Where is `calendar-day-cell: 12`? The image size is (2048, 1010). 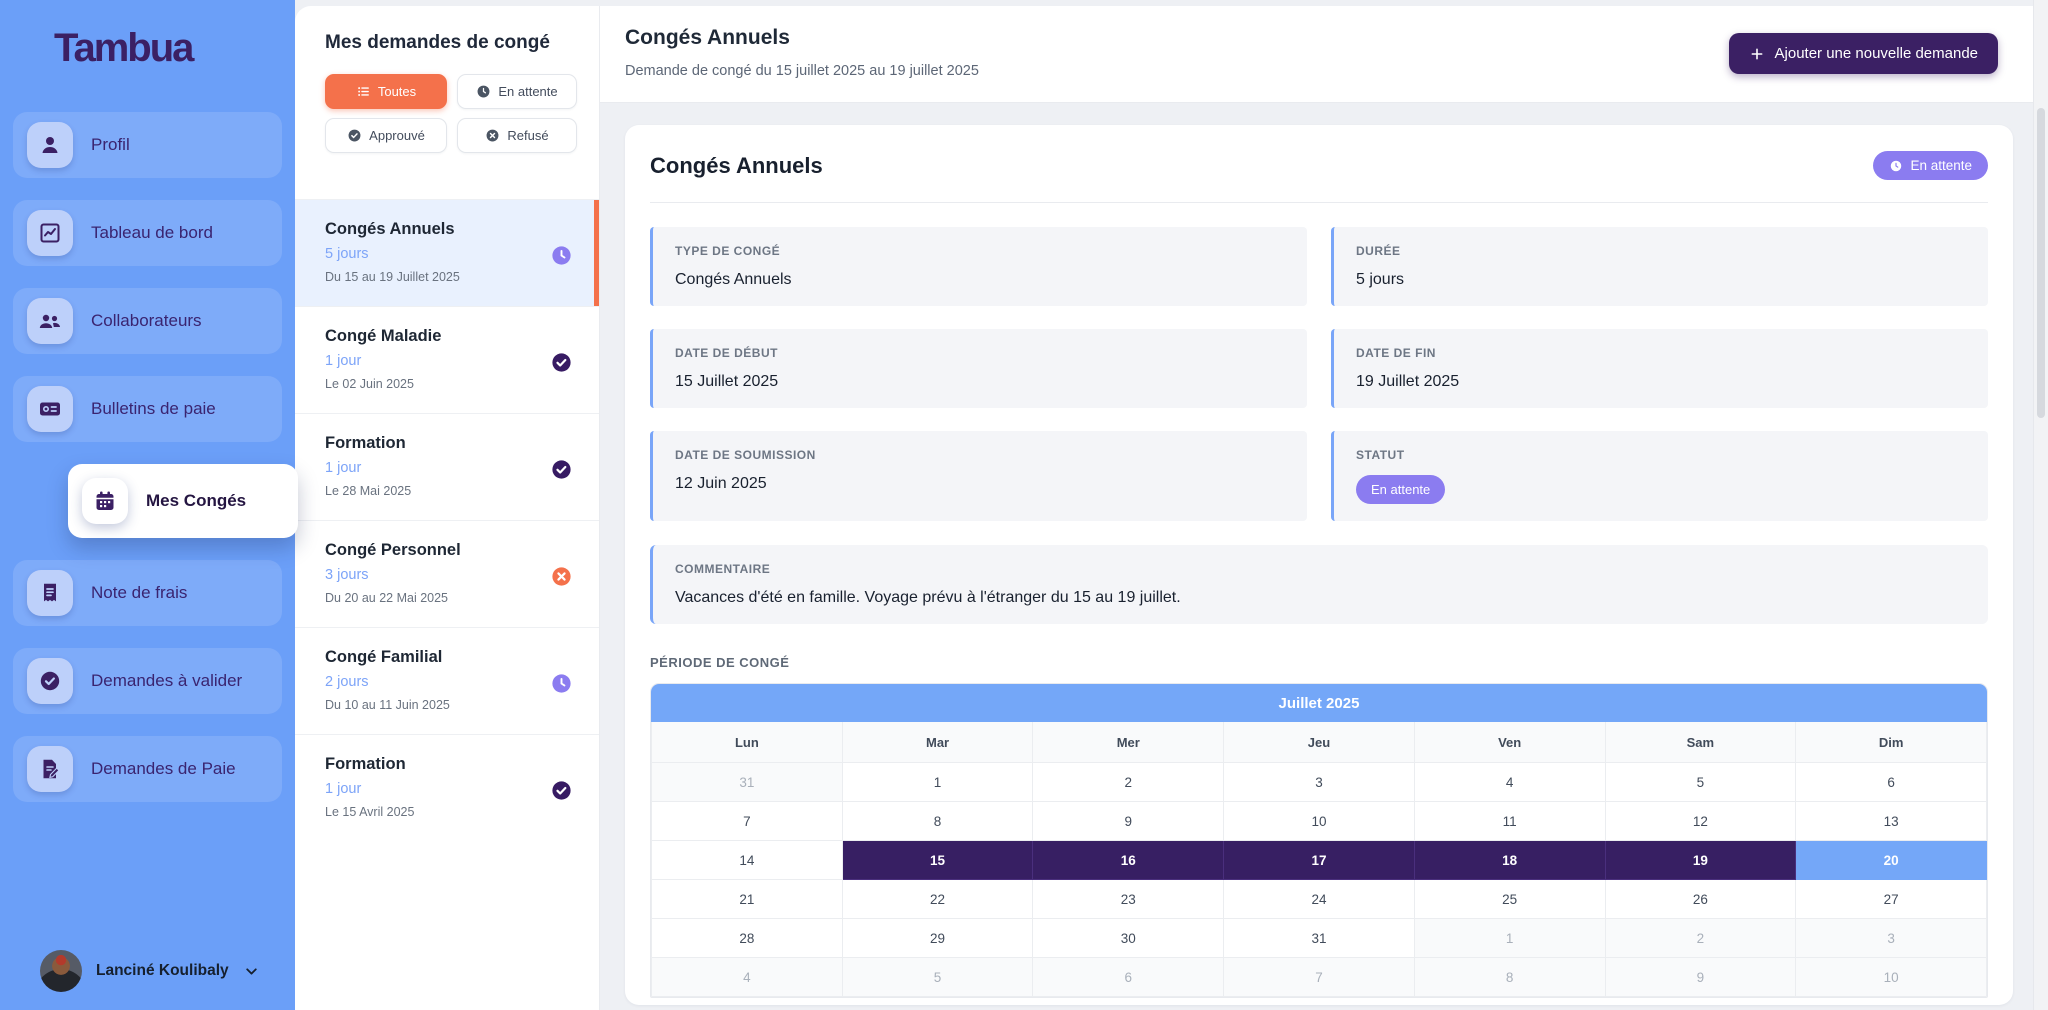 calendar-day-cell: 12 is located at coordinates (1700, 821).